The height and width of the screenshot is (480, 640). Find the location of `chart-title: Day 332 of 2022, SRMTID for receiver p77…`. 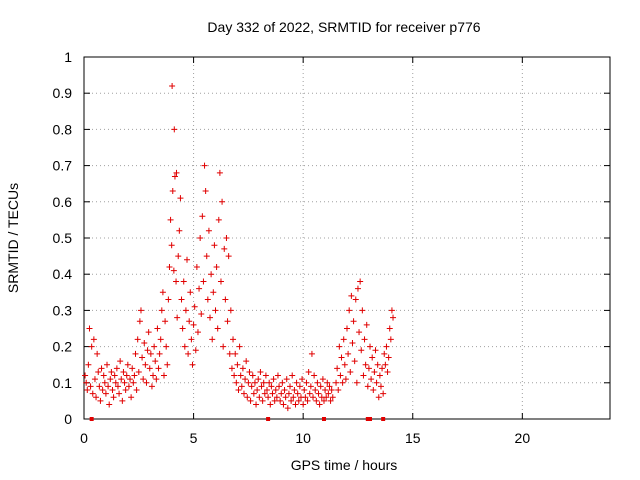

chart-title: Day 332 of 2022, SRMTID for receiver p77… is located at coordinates (343, 27).